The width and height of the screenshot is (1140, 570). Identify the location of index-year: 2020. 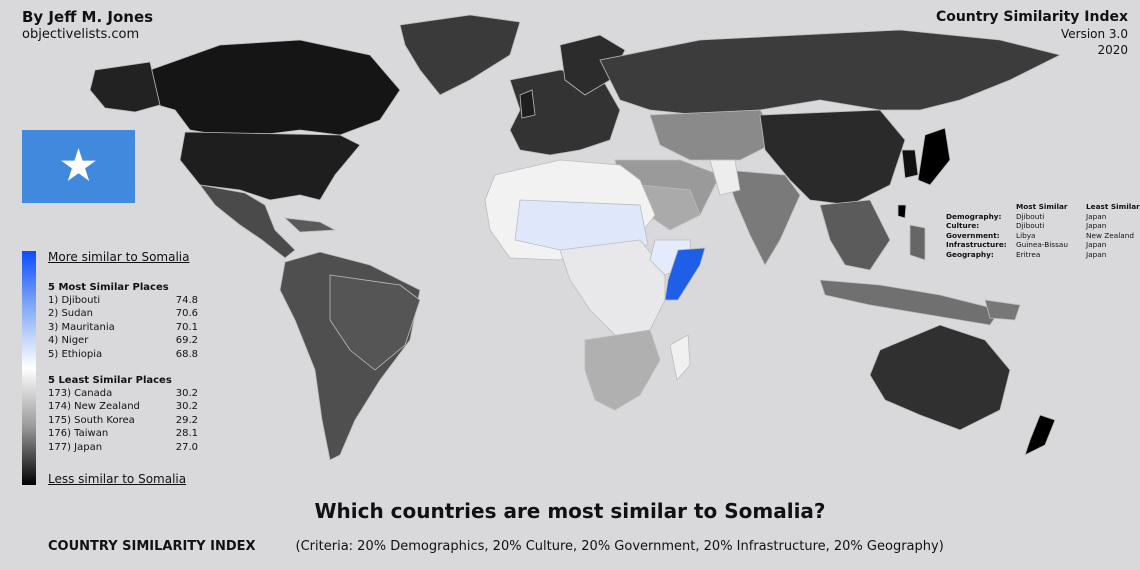
(1112, 50).